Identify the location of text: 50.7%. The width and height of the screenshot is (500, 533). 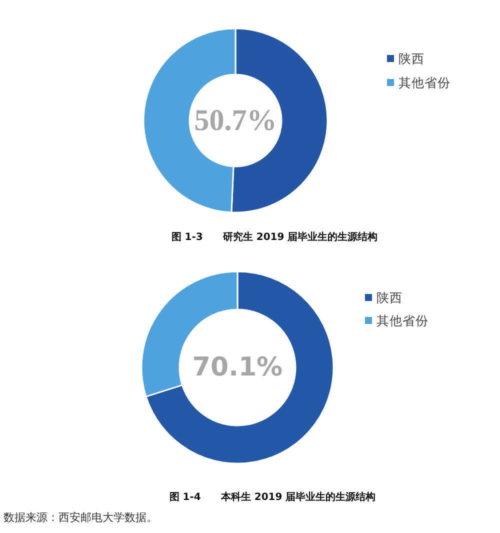
(235, 120).